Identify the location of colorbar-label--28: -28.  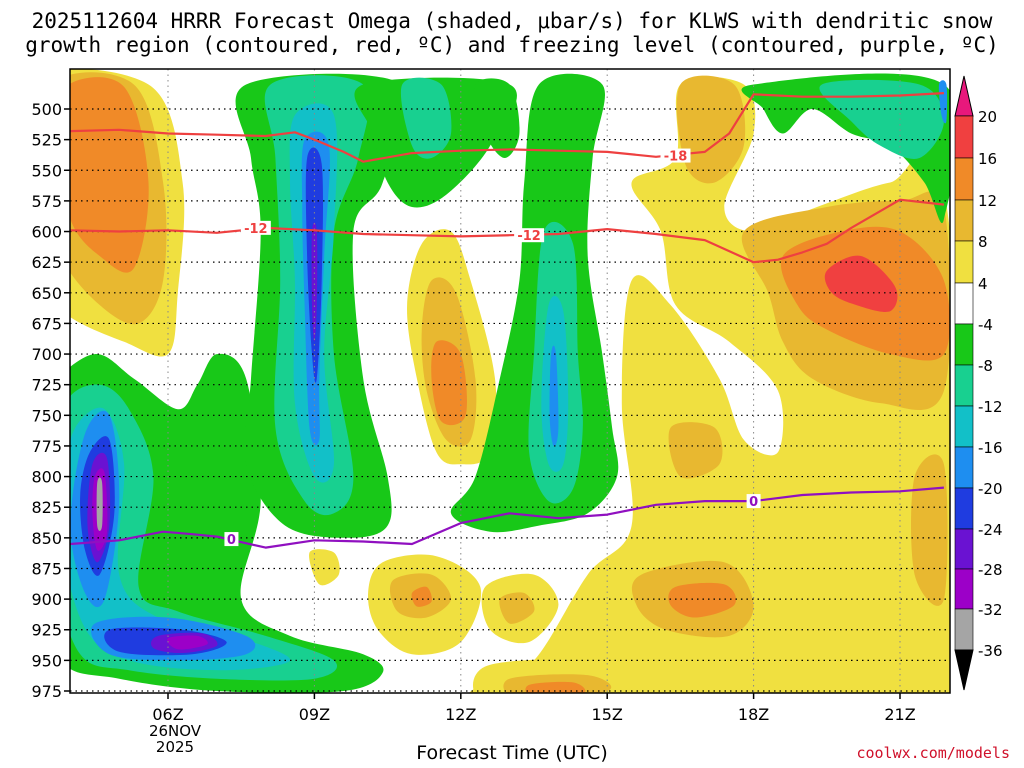
(990, 570).